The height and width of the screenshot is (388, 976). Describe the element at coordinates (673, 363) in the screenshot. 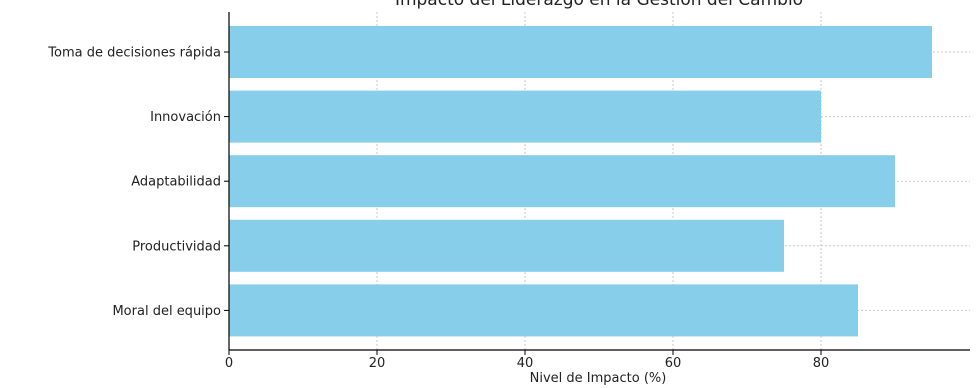

I see `x-tick-label-3: 60` at that location.